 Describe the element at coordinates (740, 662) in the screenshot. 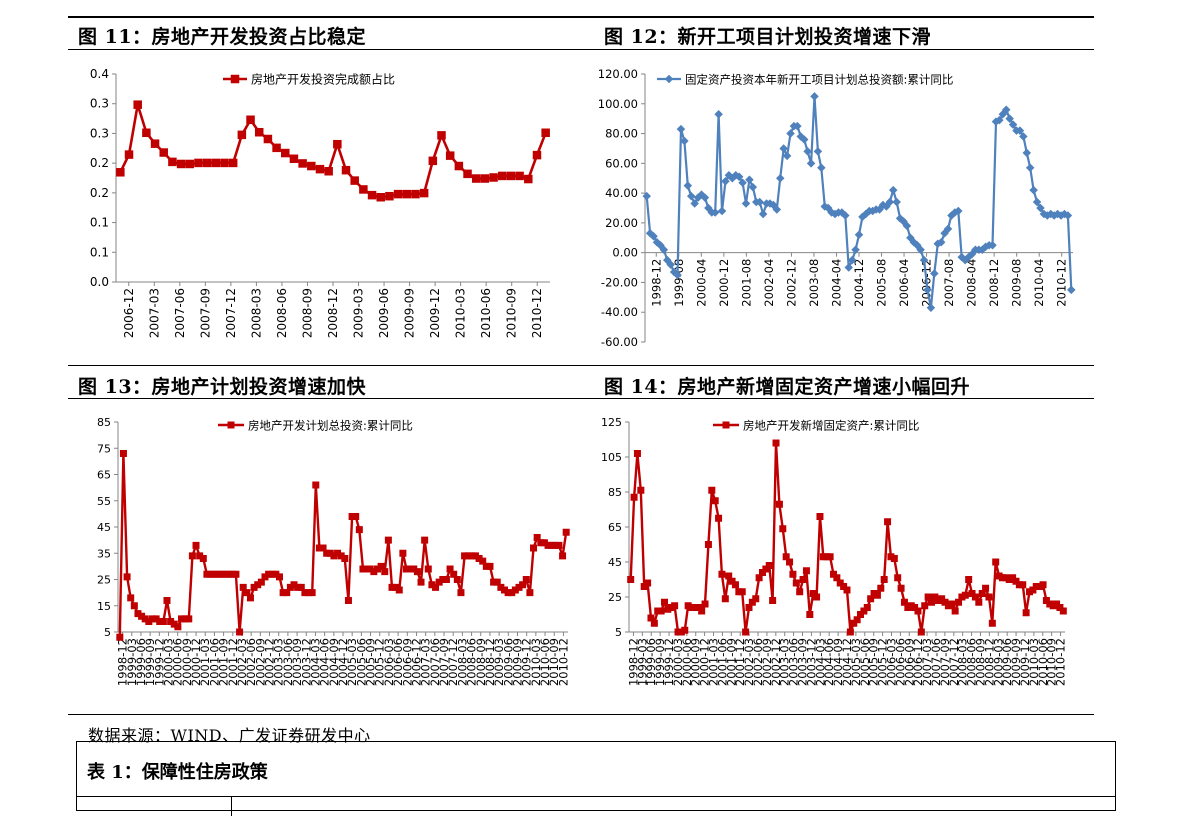

I see `x-tick-label: 2001-12` at that location.